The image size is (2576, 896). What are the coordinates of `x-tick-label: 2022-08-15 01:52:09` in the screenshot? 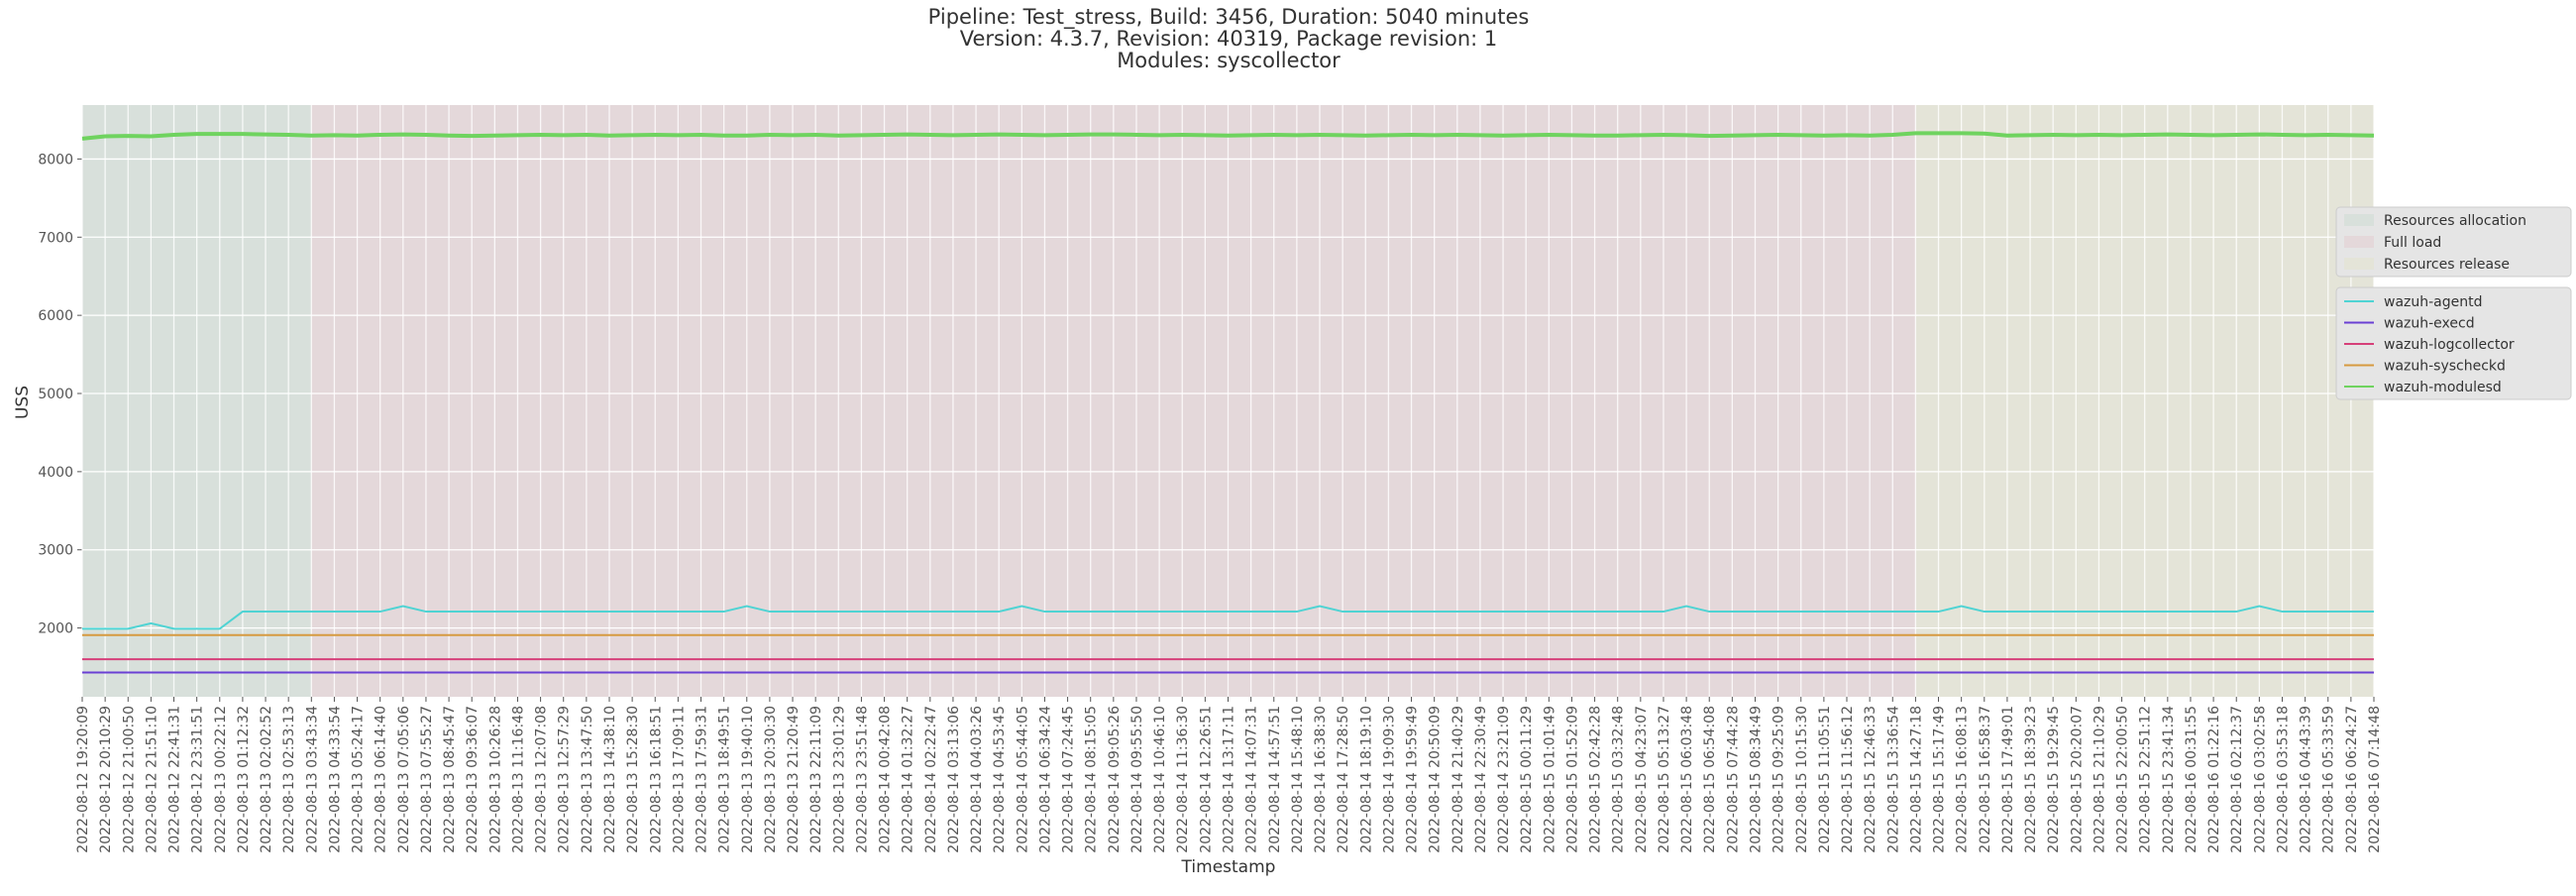 It's located at (1572, 779).